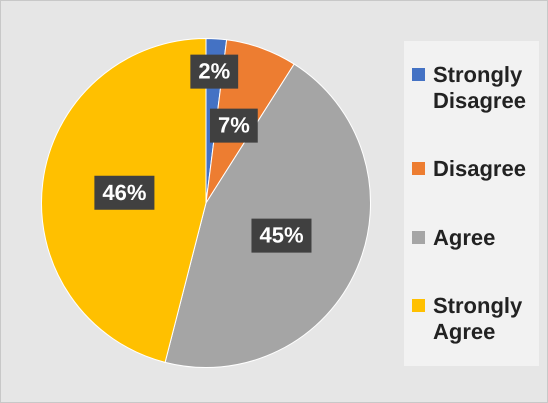 This screenshot has width=548, height=403. I want to click on data-label: 45%, so click(281, 235).